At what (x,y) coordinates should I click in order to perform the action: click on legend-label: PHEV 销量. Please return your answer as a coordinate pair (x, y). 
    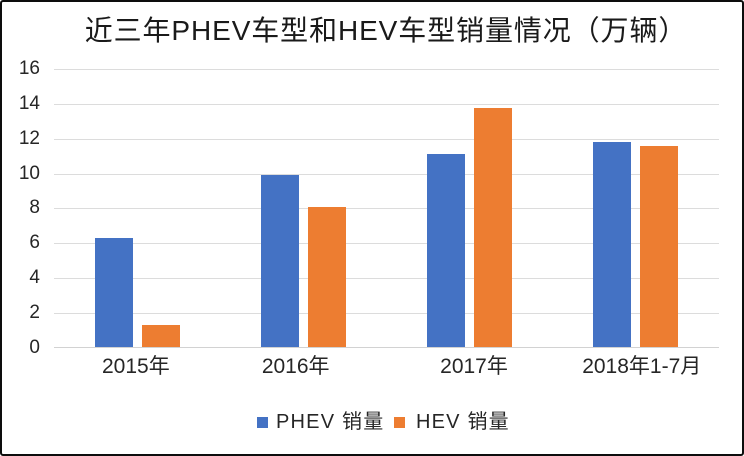
    Looking at the image, I should click on (330, 422).